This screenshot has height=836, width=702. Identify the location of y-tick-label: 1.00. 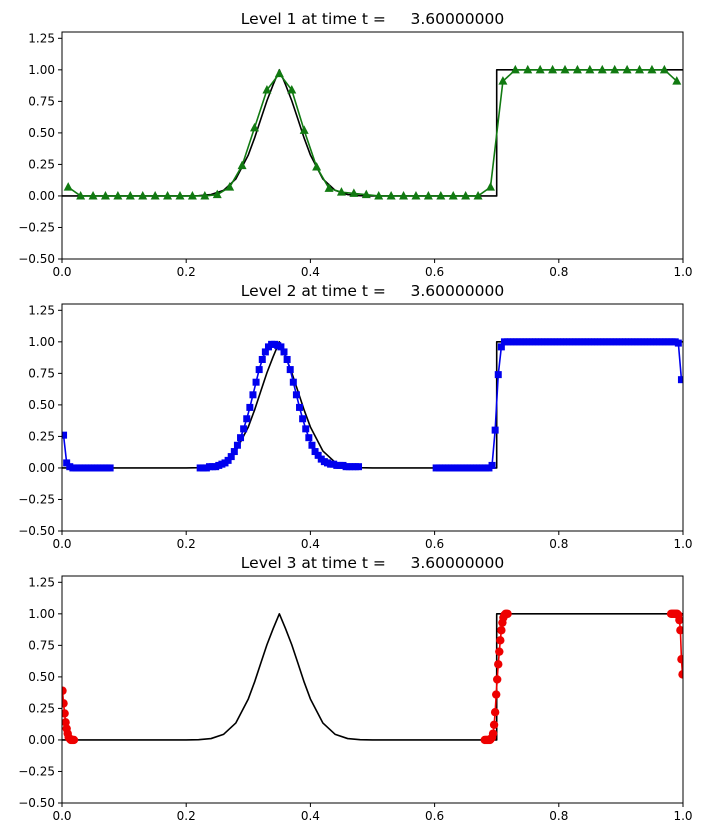
(41, 70).